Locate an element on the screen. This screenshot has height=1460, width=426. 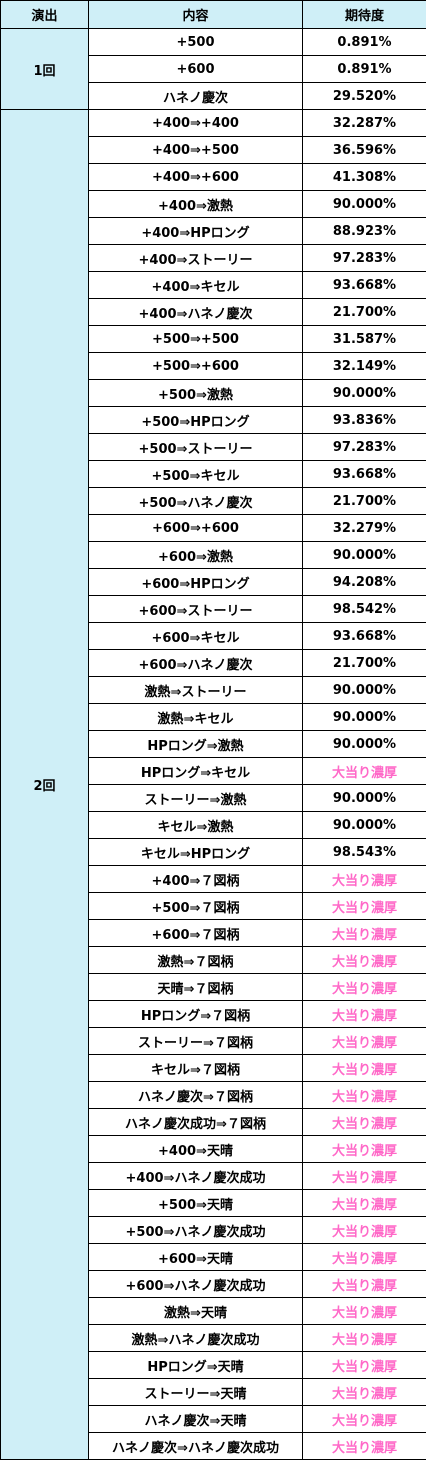
content-cell: +400⇒ストーリー is located at coordinates (195, 258).